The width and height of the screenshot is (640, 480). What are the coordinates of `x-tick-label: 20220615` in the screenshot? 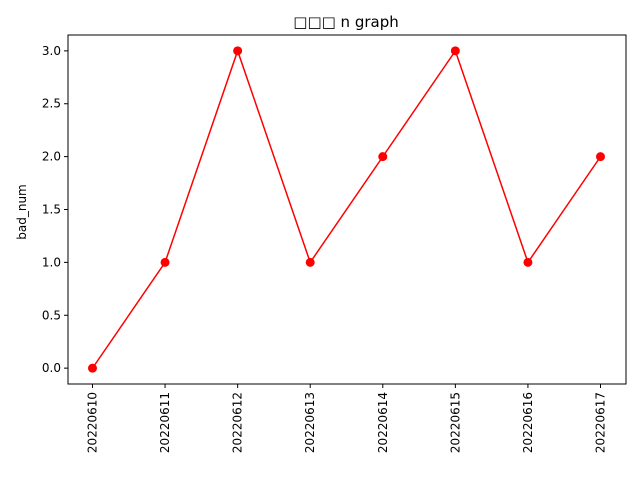 It's located at (455, 422).